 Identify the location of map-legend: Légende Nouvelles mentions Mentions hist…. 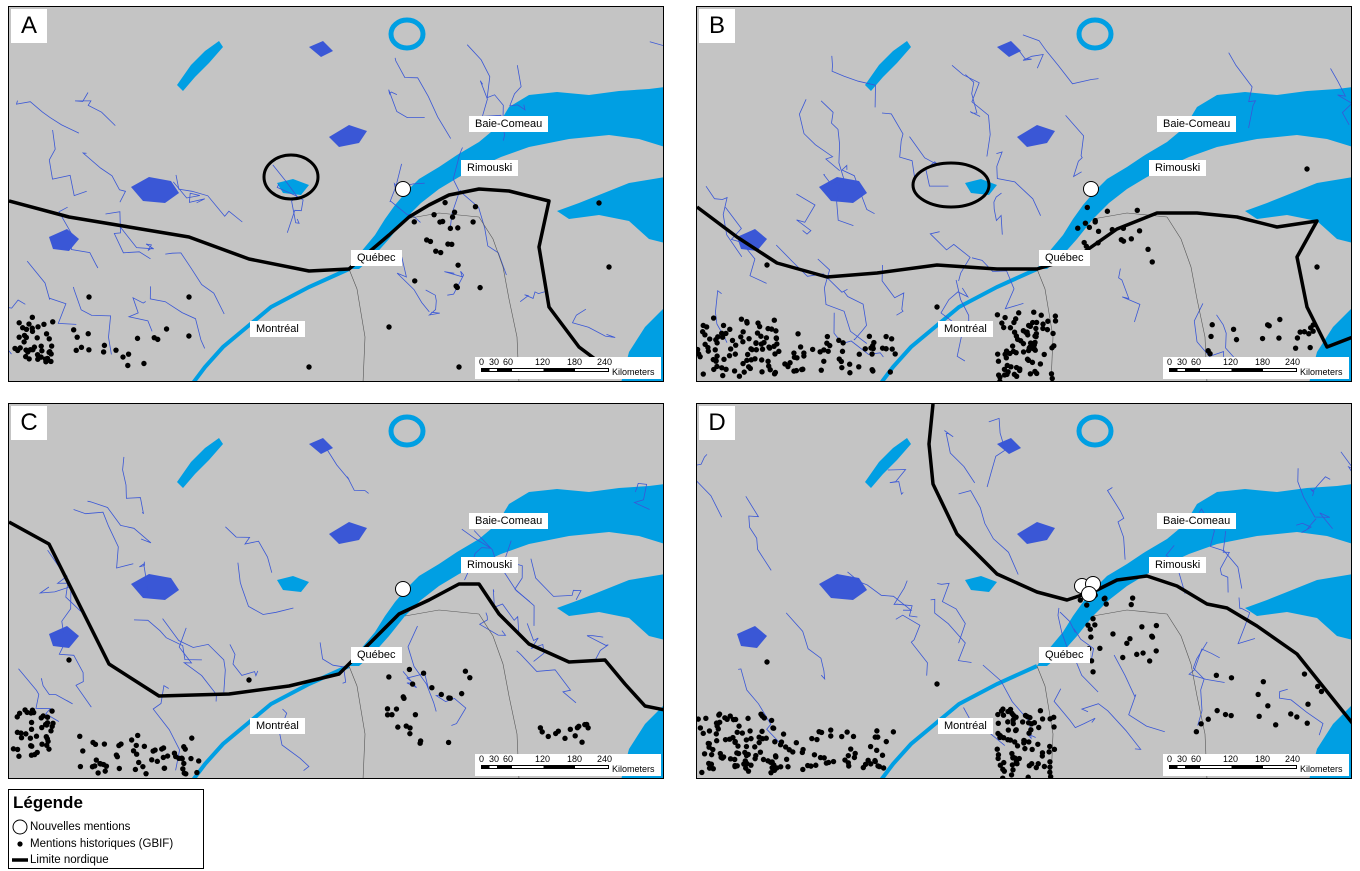
(106, 829).